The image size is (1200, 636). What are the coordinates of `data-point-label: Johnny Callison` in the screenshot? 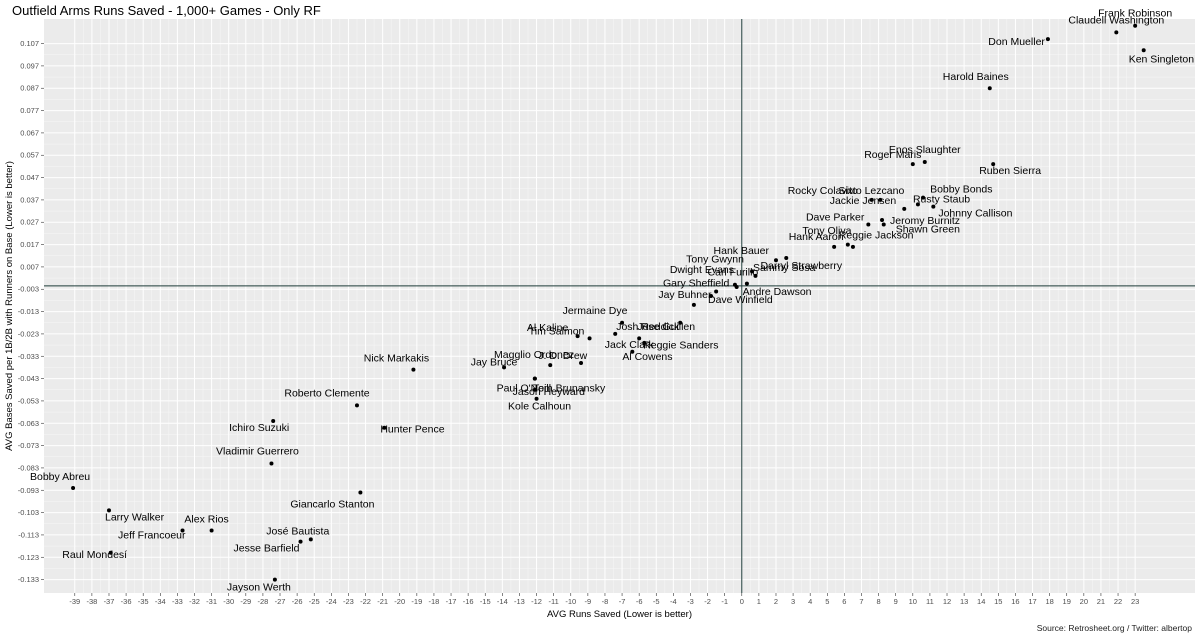 It's located at (975, 214).